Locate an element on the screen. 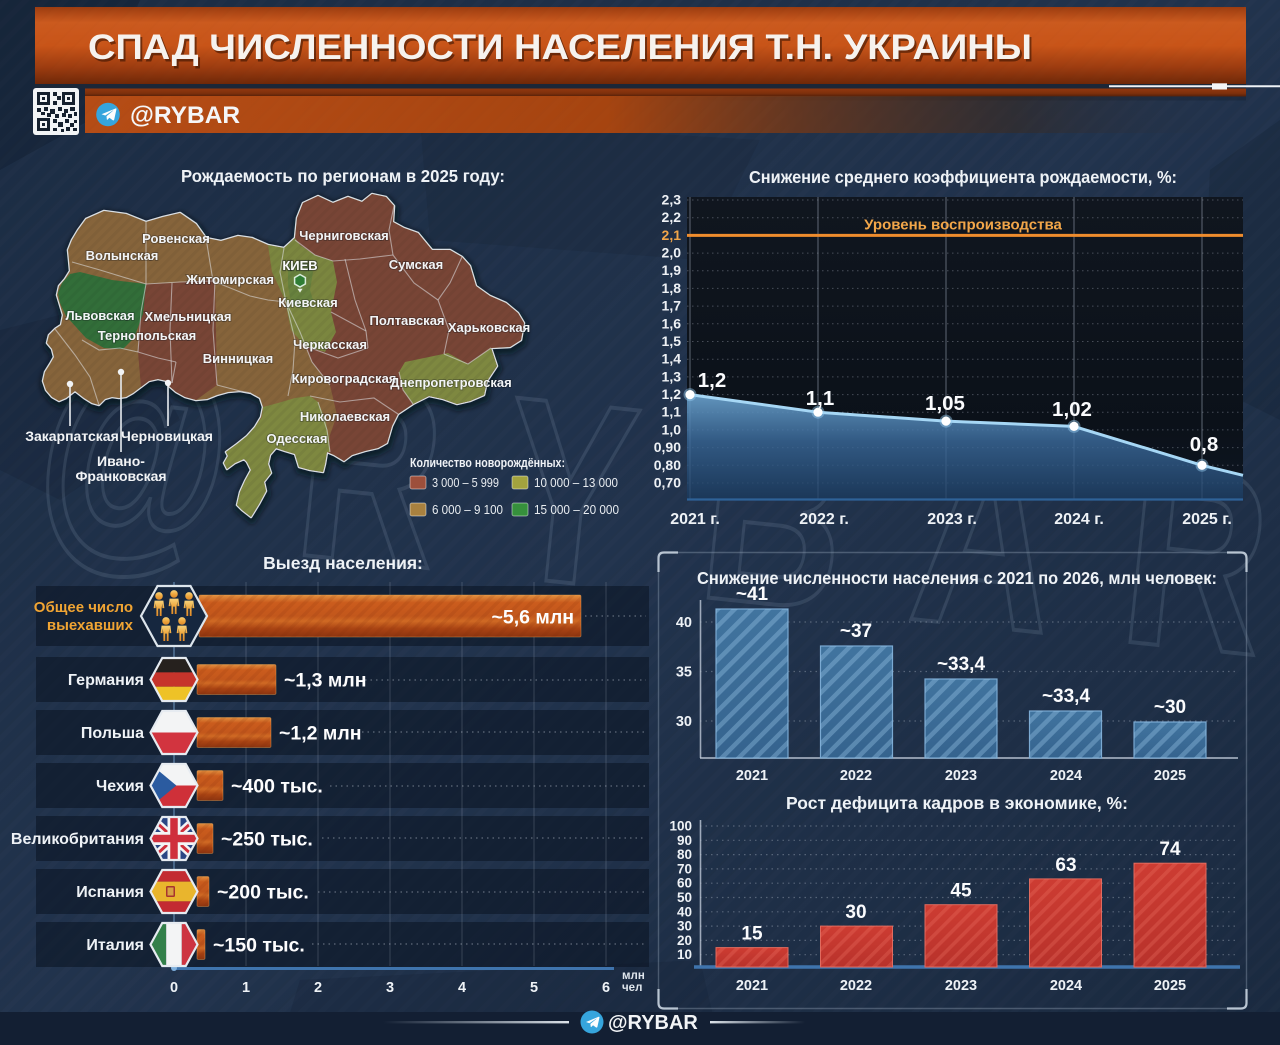 The height and width of the screenshot is (1045, 1280). svg-text: 2025 г. is located at coordinates (1207, 519).